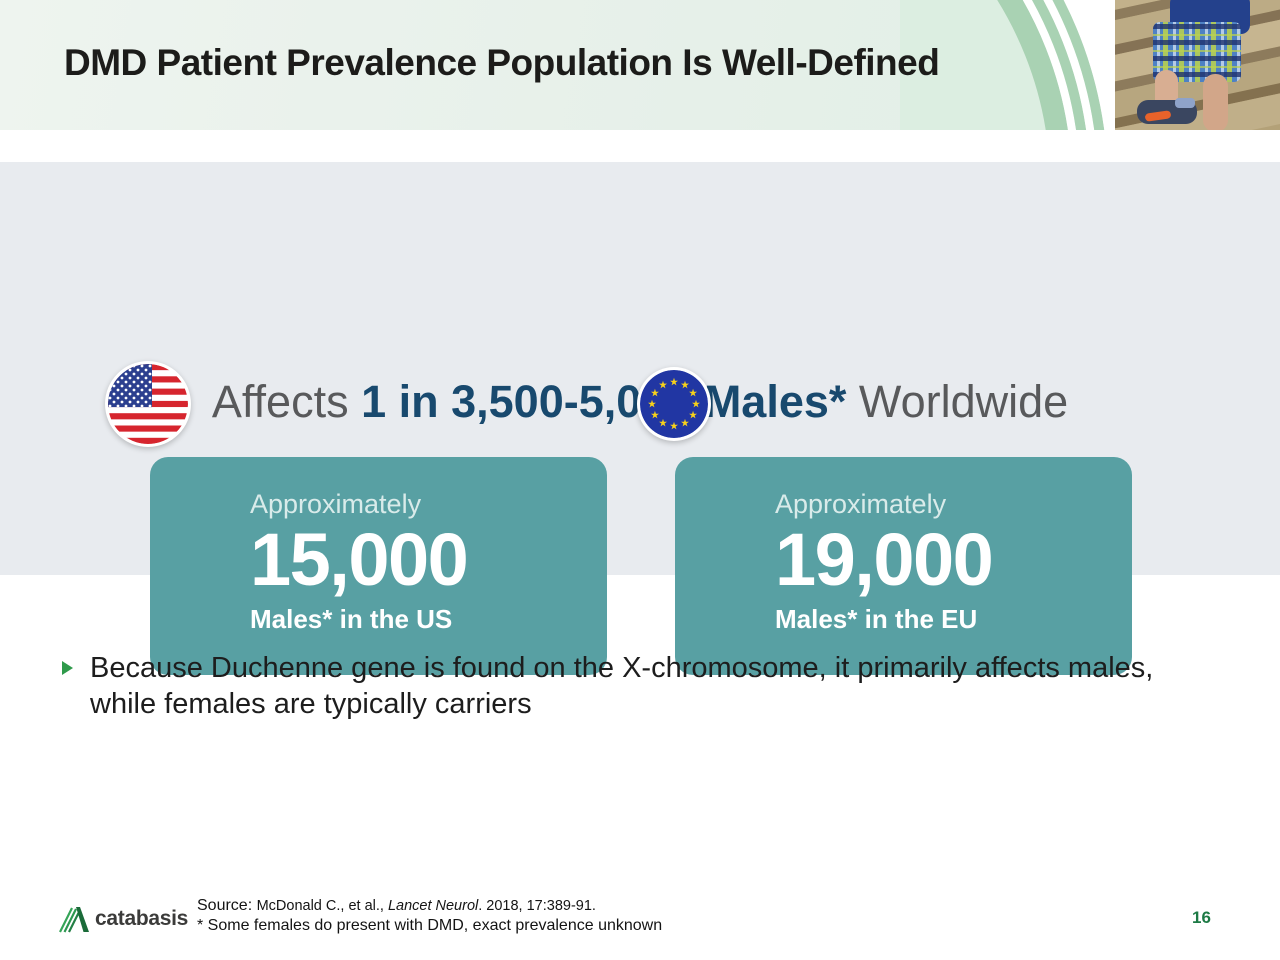  What do you see at coordinates (433, 906) in the screenshot?
I see `source-journal: Lancet Neurol` at bounding box center [433, 906].